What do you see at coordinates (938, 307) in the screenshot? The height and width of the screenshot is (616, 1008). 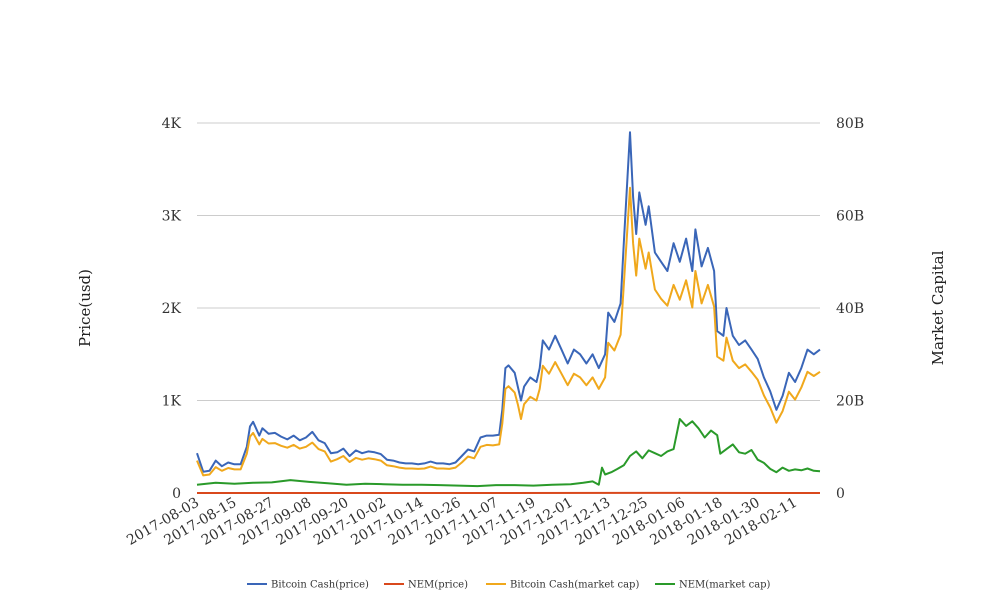 I see `right-axis-title: Market Capital` at bounding box center [938, 307].